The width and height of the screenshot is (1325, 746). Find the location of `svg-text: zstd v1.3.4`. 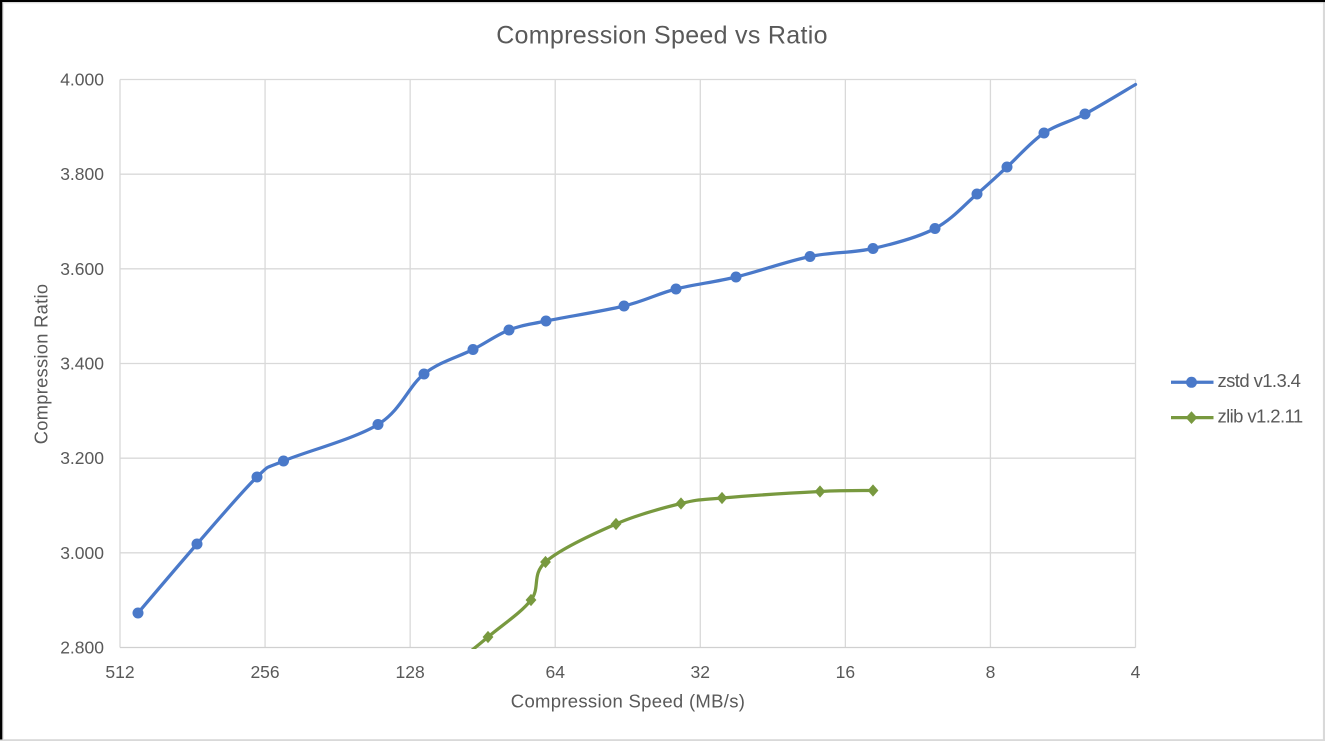

svg-text: zstd v1.3.4 is located at coordinates (1259, 380).